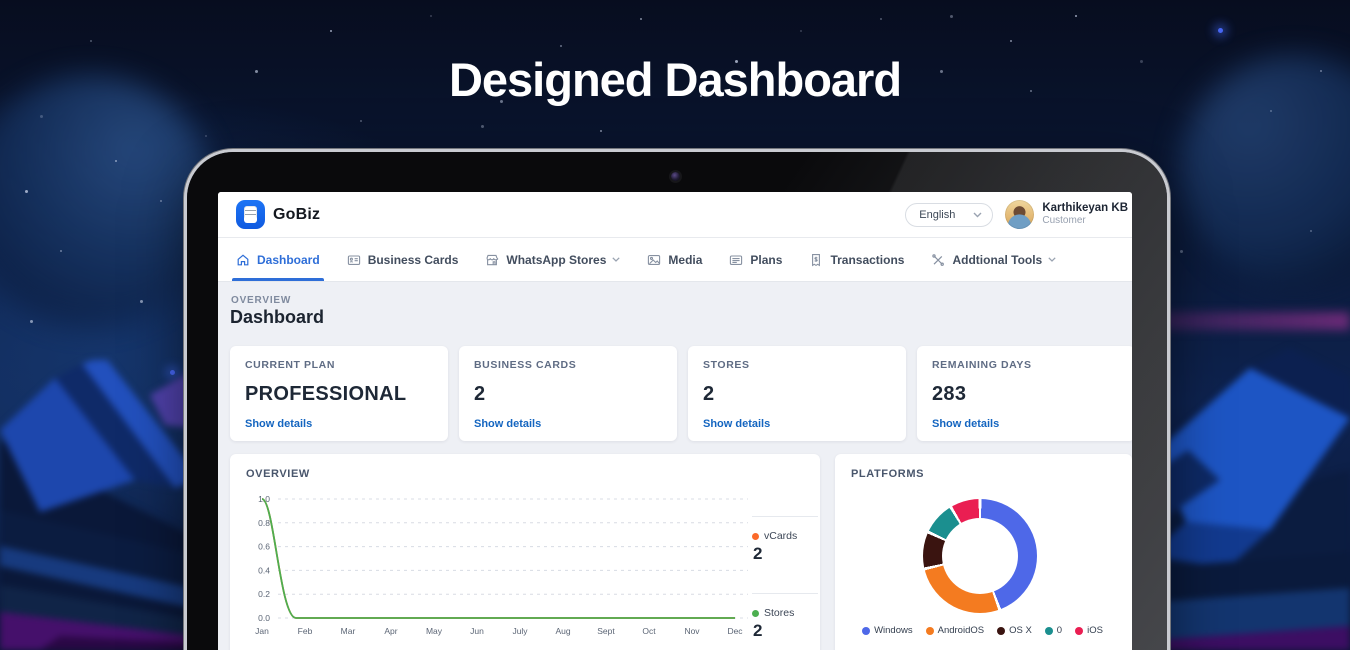  What do you see at coordinates (949, 394) in the screenshot?
I see `stat-value: 283` at bounding box center [949, 394].